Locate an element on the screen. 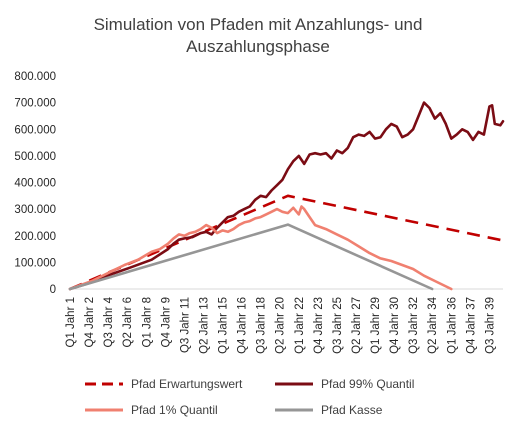 The width and height of the screenshot is (520, 429). y-tick-label: 200.000 is located at coordinates (35, 237).